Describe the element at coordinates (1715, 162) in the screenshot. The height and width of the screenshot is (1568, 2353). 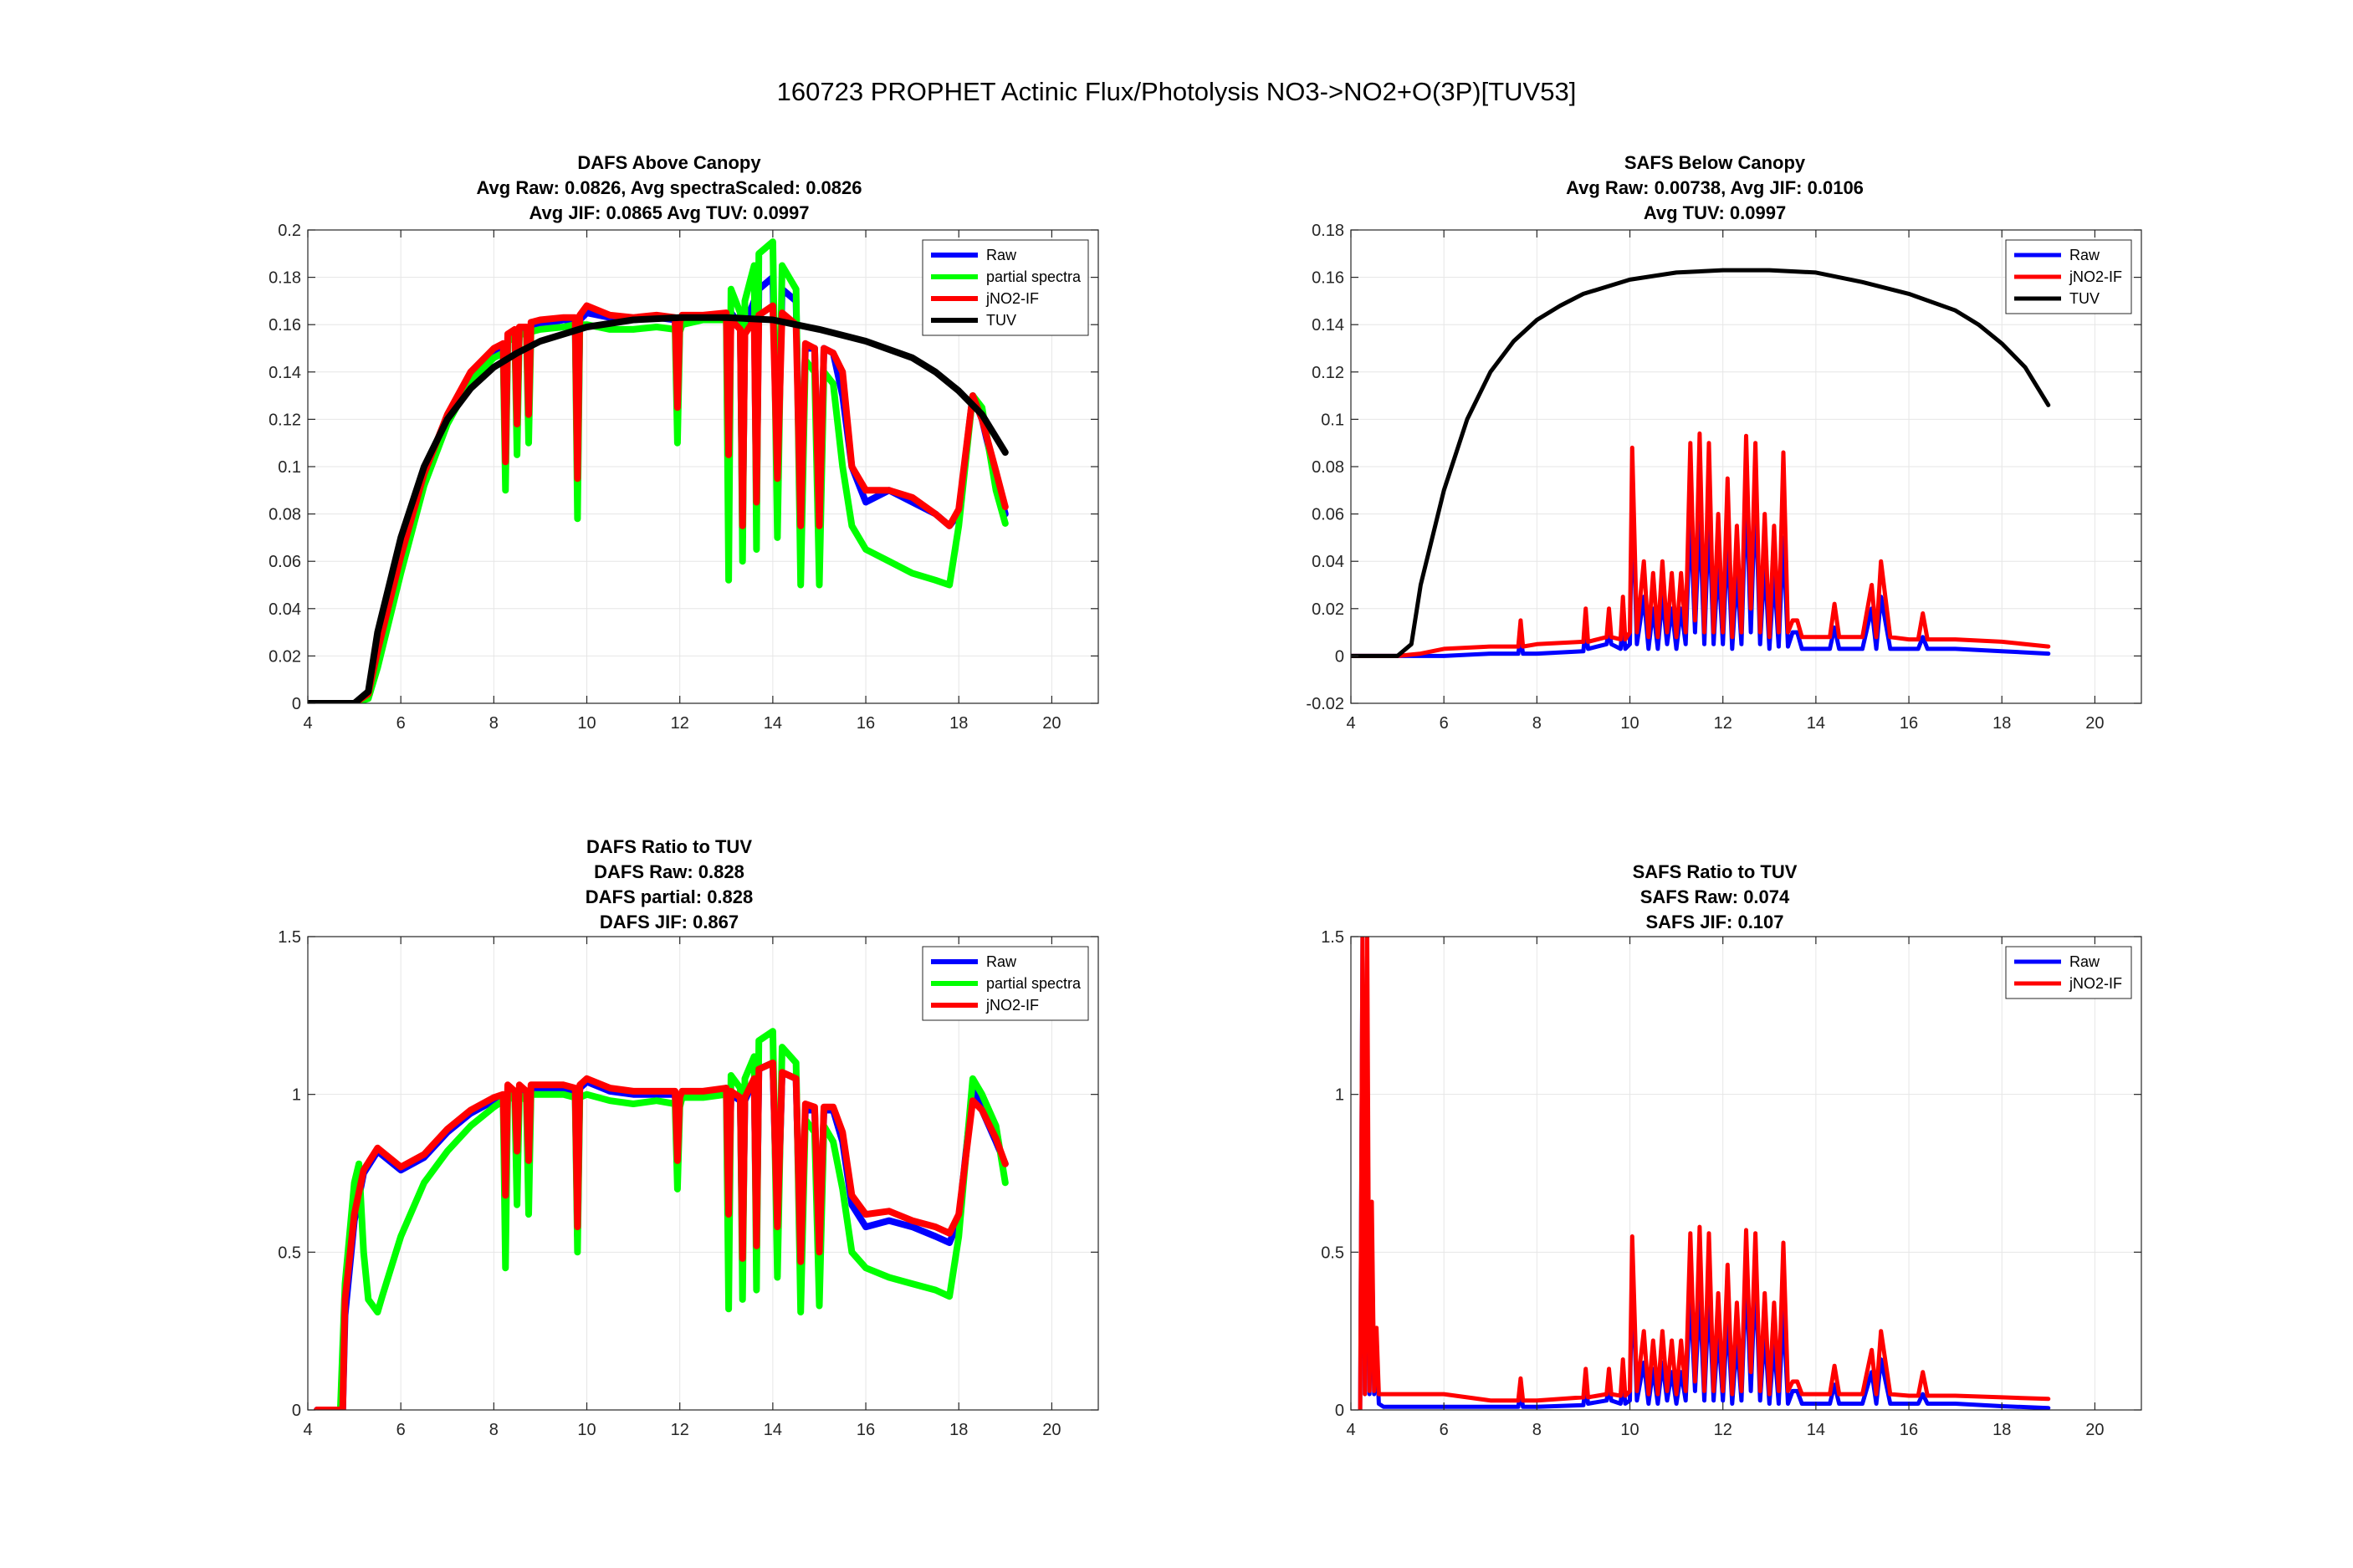
I see `panel-title-line: SAFS Below Canopy` at that location.